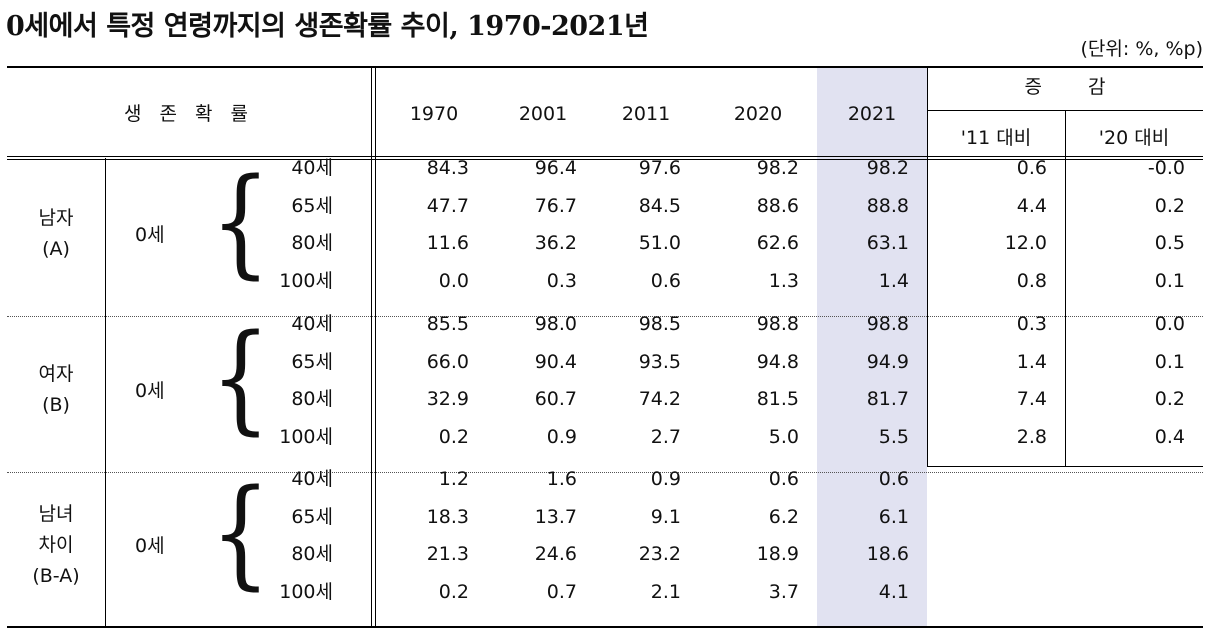 This screenshot has height=638, width=1211. Describe the element at coordinates (561, 591) in the screenshot. I see `value-cell: 0.7` at that location.